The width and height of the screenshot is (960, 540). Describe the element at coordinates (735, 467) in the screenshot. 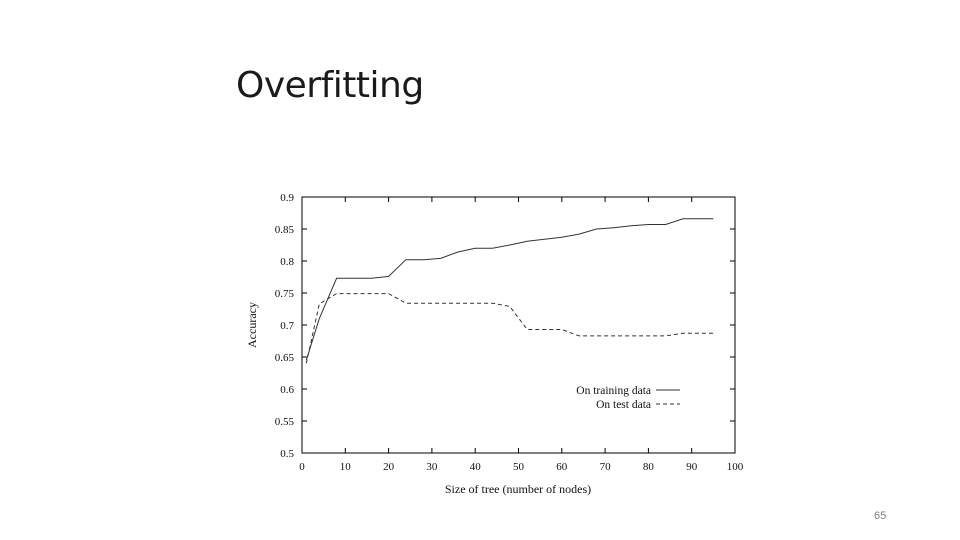

I see `x-tick-label: 100` at that location.